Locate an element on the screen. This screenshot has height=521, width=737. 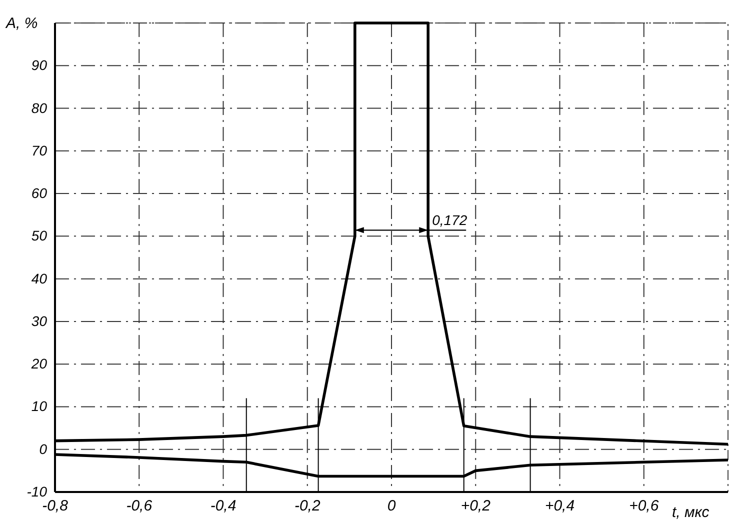
y-tick-label: 20 is located at coordinates (39, 364).